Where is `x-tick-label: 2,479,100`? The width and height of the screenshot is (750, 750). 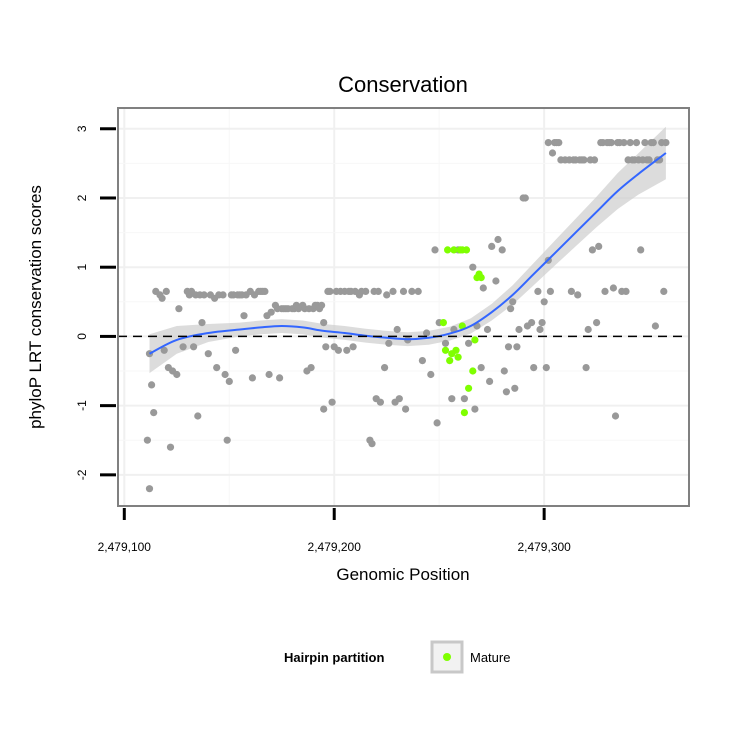 x-tick-label: 2,479,100 is located at coordinates (125, 547).